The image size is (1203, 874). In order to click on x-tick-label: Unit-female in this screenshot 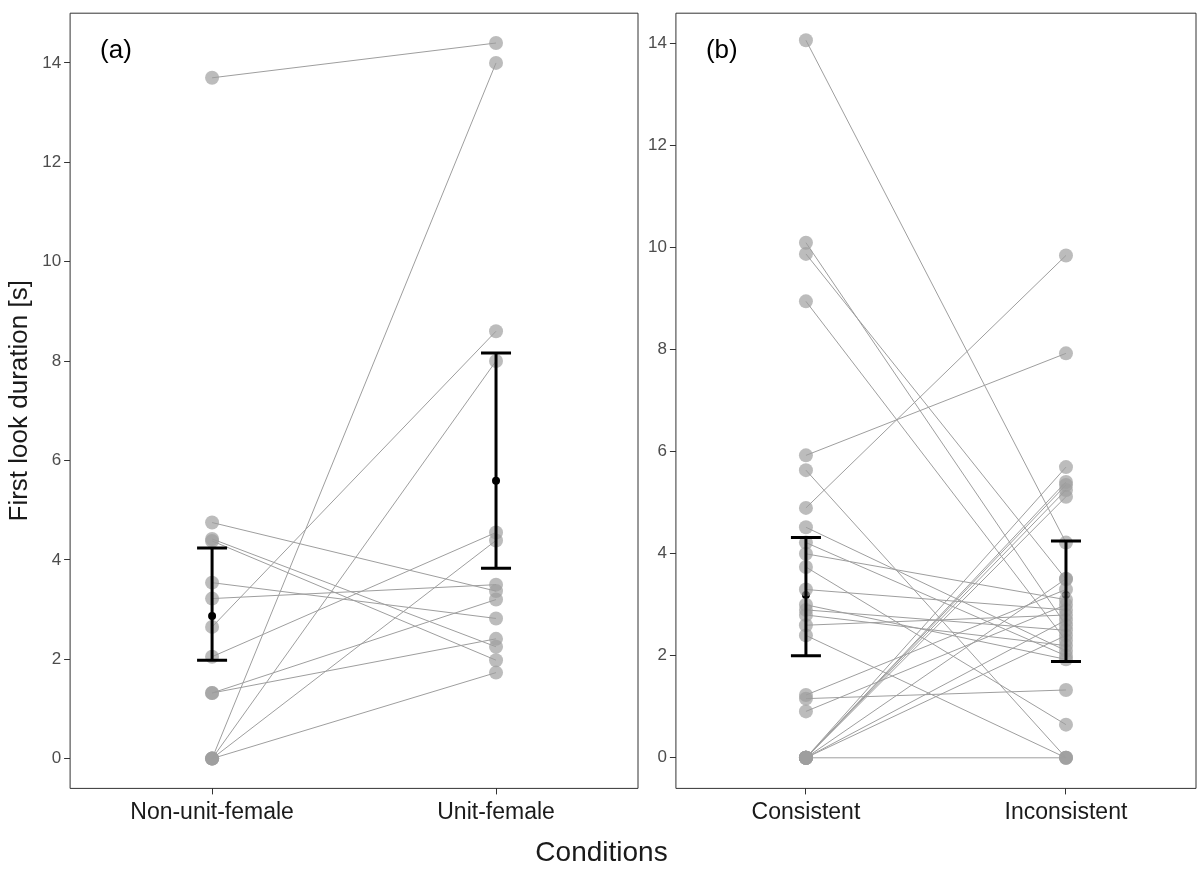, I will do `click(496, 810)`.